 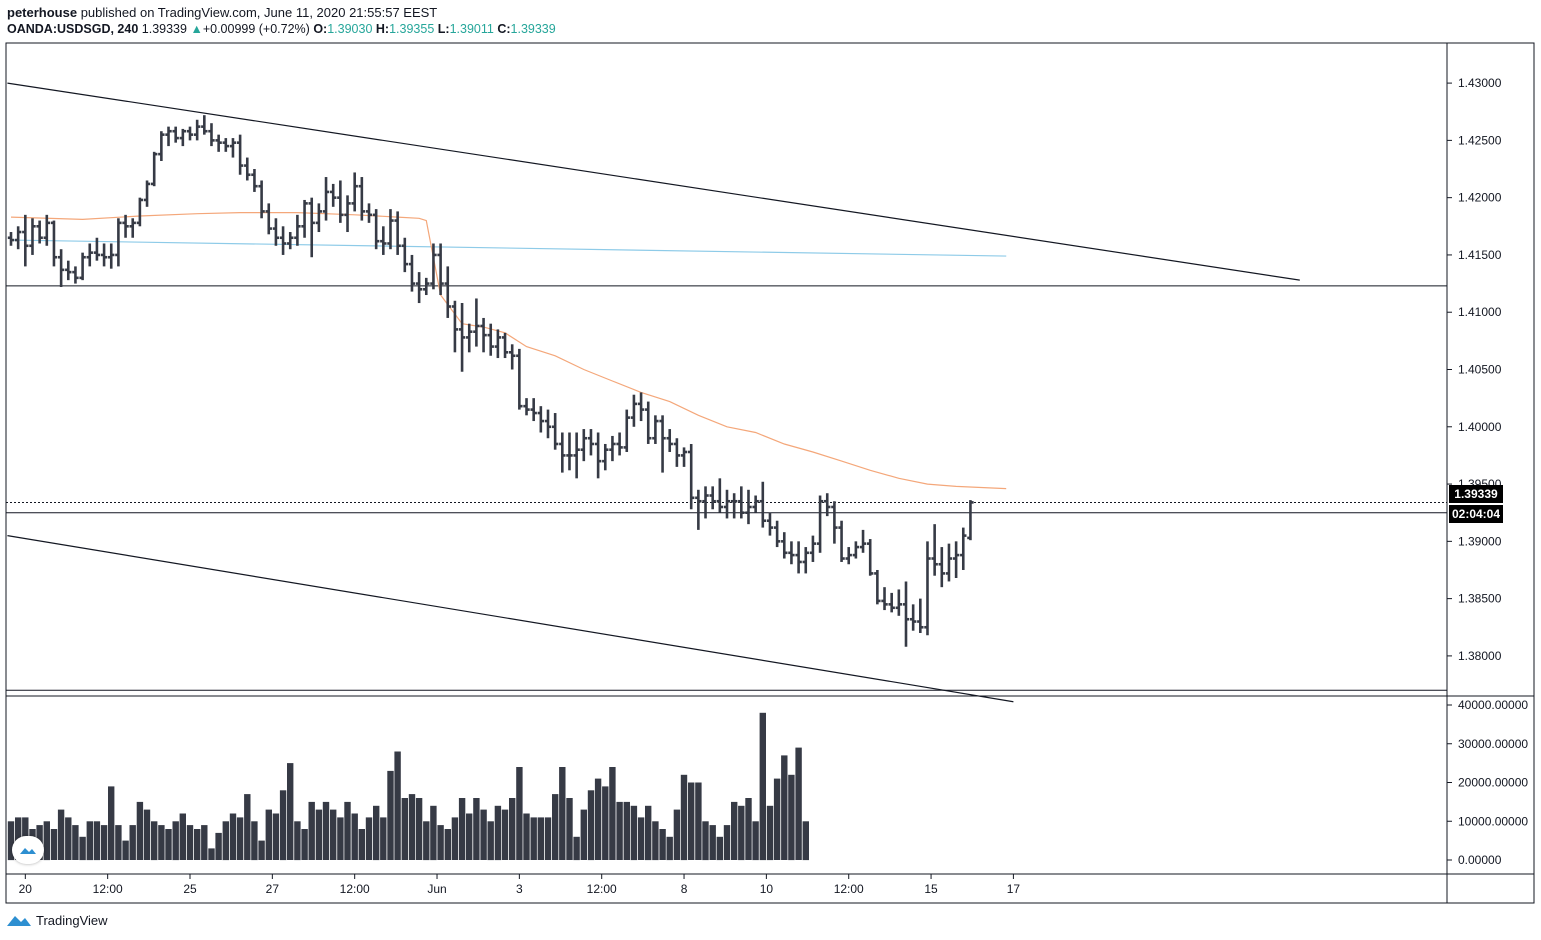 I want to click on tradingview-badge, so click(x=28, y=850).